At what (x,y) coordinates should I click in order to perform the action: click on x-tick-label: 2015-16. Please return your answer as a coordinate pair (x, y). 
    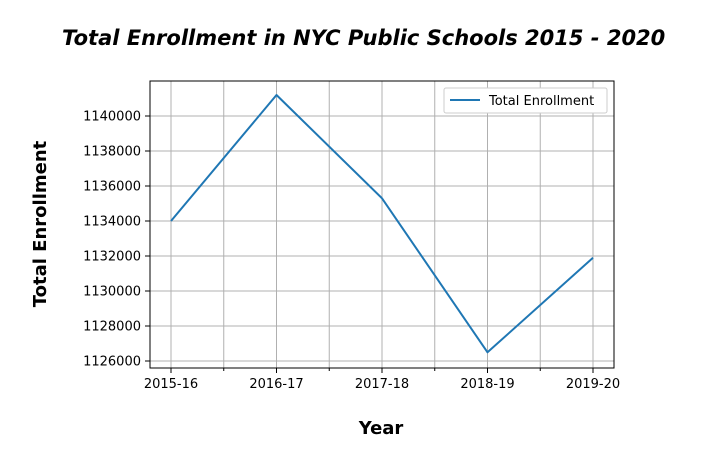
    Looking at the image, I should click on (171, 384).